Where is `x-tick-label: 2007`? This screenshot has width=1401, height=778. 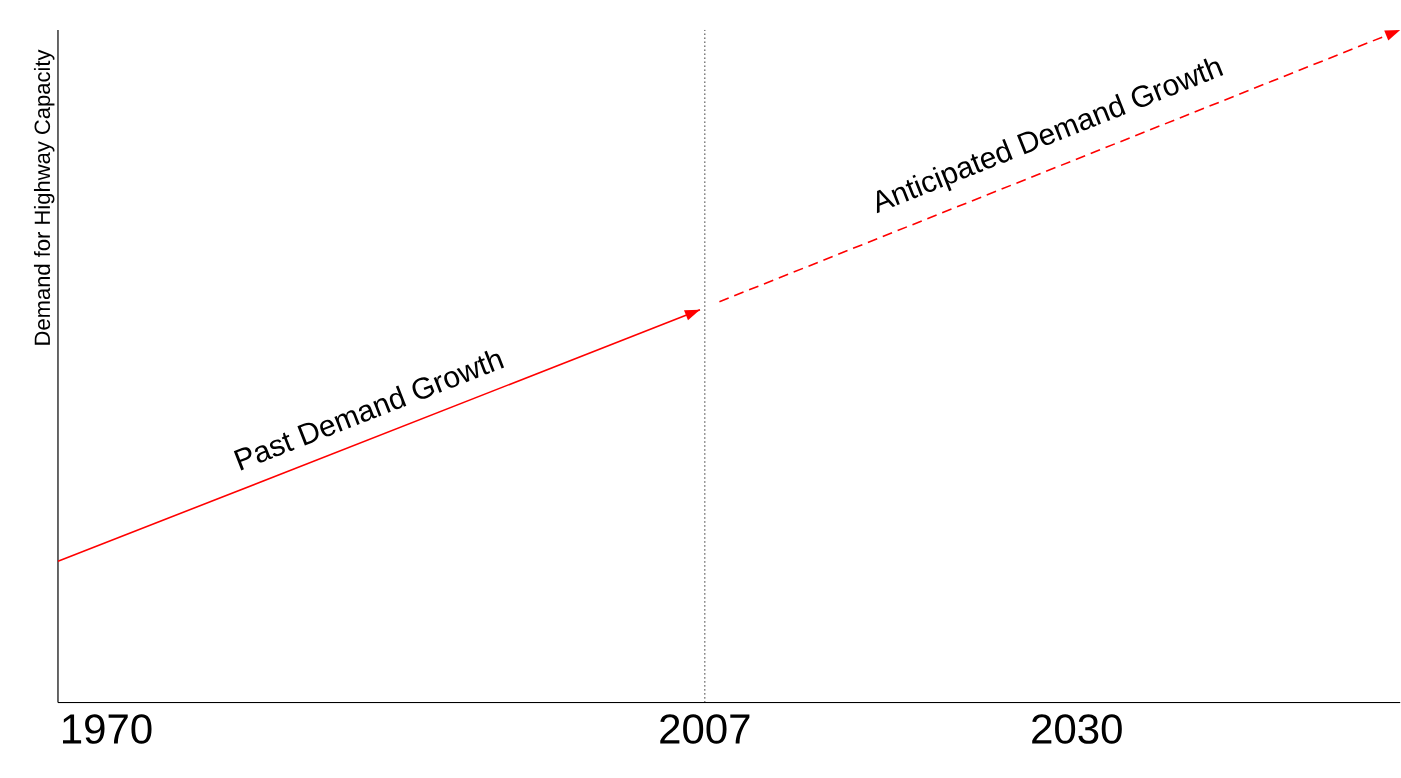 x-tick-label: 2007 is located at coordinates (705, 729).